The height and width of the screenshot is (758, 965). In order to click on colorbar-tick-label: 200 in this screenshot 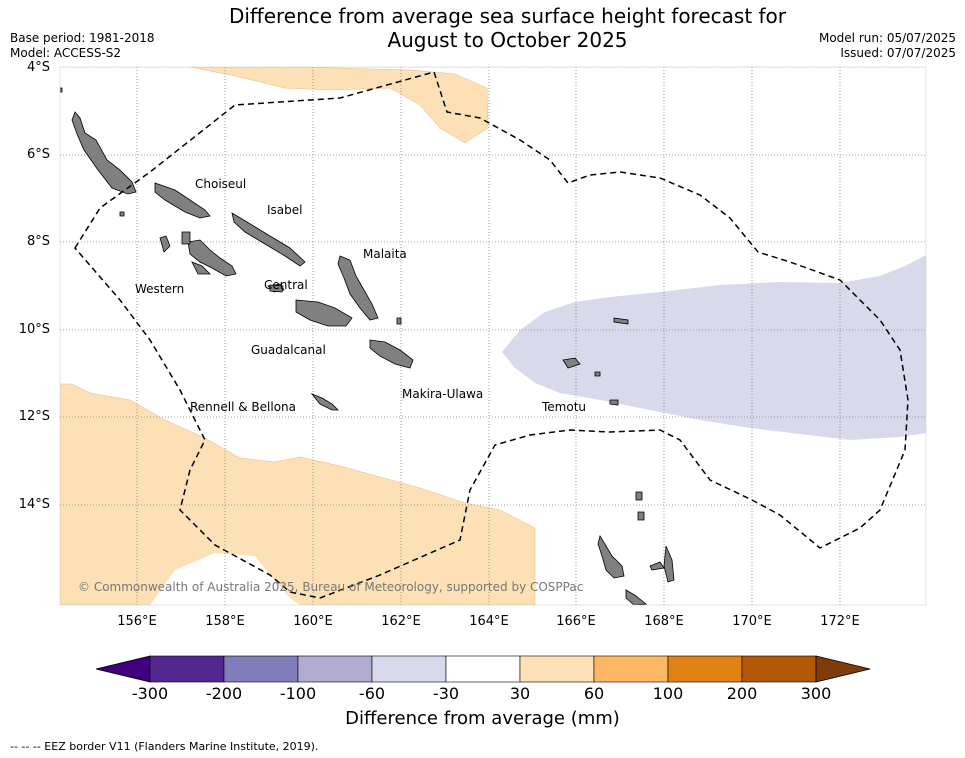, I will do `click(742, 693)`.